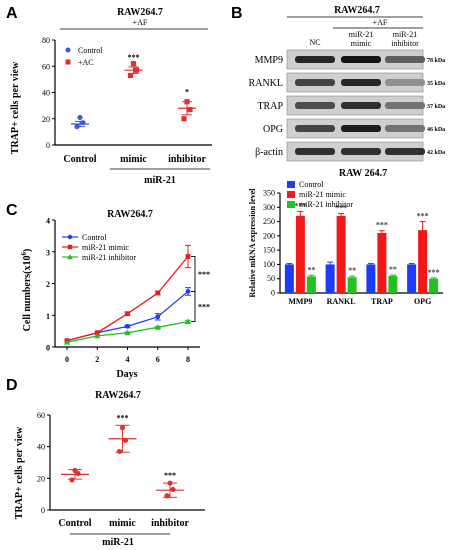 Image resolution: width=449 pixels, height=550 pixels. I want to click on panel-d-xlabel: miR-21, so click(118, 542).